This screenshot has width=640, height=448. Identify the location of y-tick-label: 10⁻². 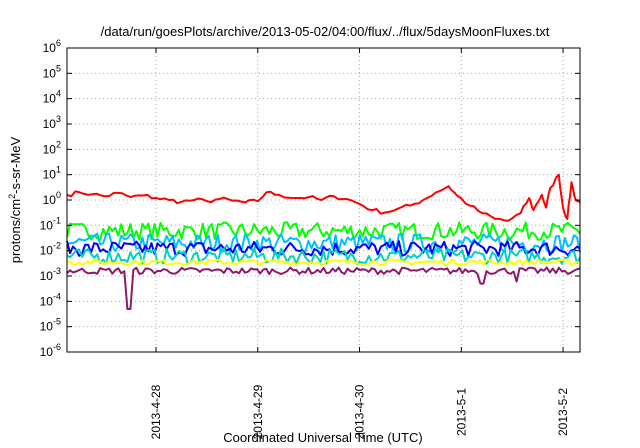
(50, 249).